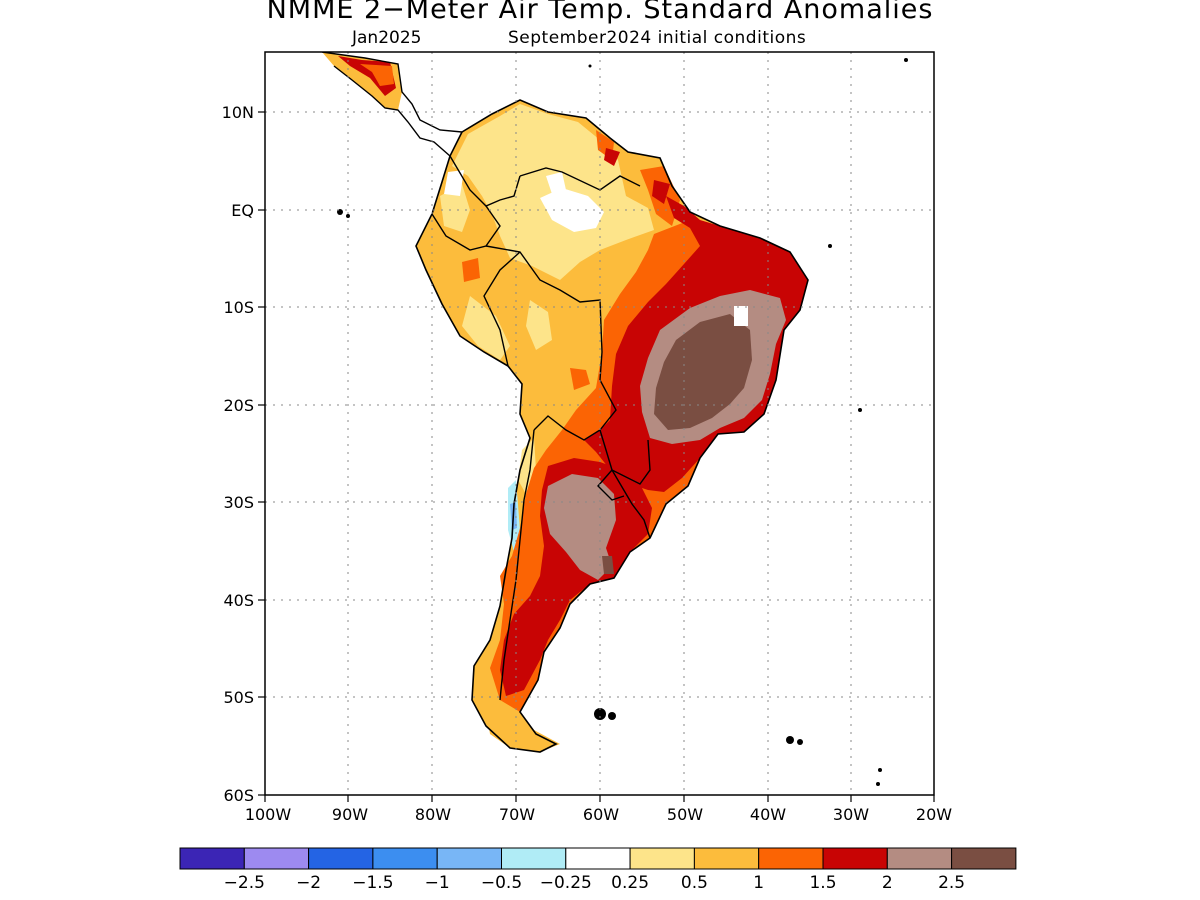 Image resolution: width=1200 pixels, height=900 pixels. I want to click on extreme-anomaly-argentina, so click(608, 565).